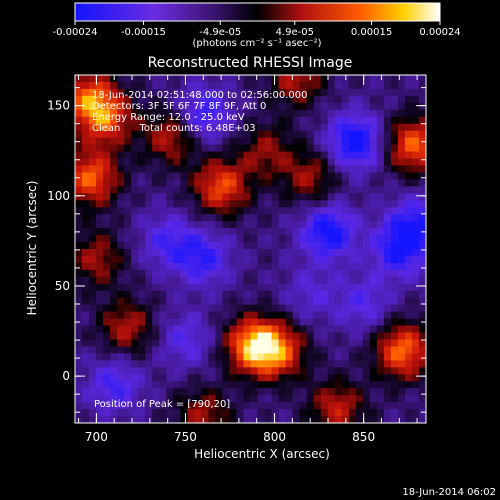 The height and width of the screenshot is (500, 500). Describe the element at coordinates (295, 32) in the screenshot. I see `colorbar-tick-label: 4.9e-05` at that location.